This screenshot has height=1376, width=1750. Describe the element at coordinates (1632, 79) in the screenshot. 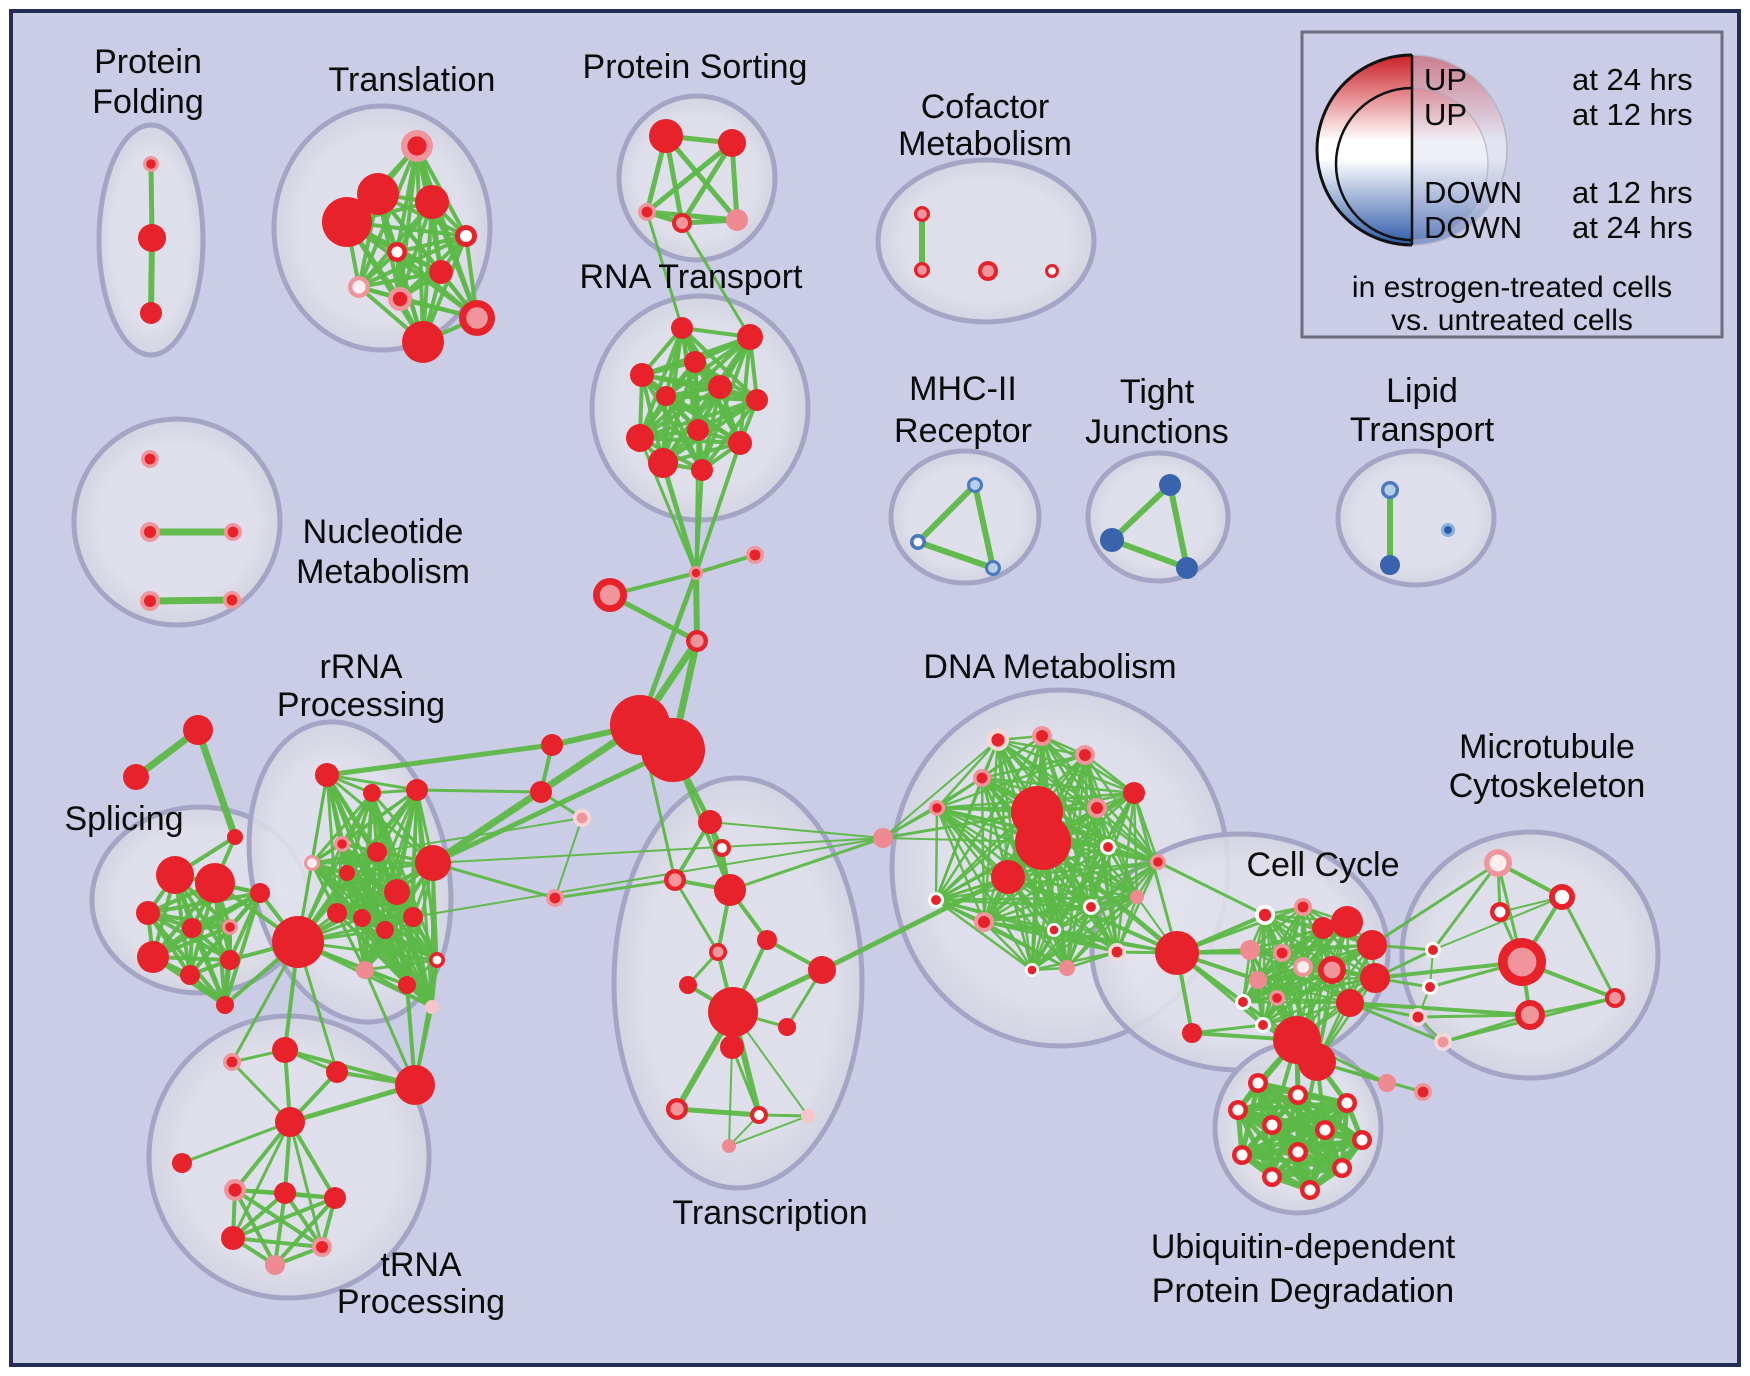

I see `legend-time-0: at 24 hrs` at that location.